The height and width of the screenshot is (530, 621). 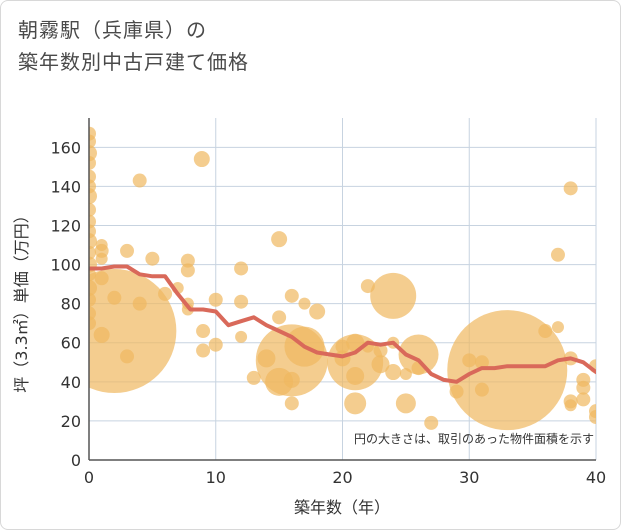 I want to click on y-tick-label: 20, so click(x=71, y=421).